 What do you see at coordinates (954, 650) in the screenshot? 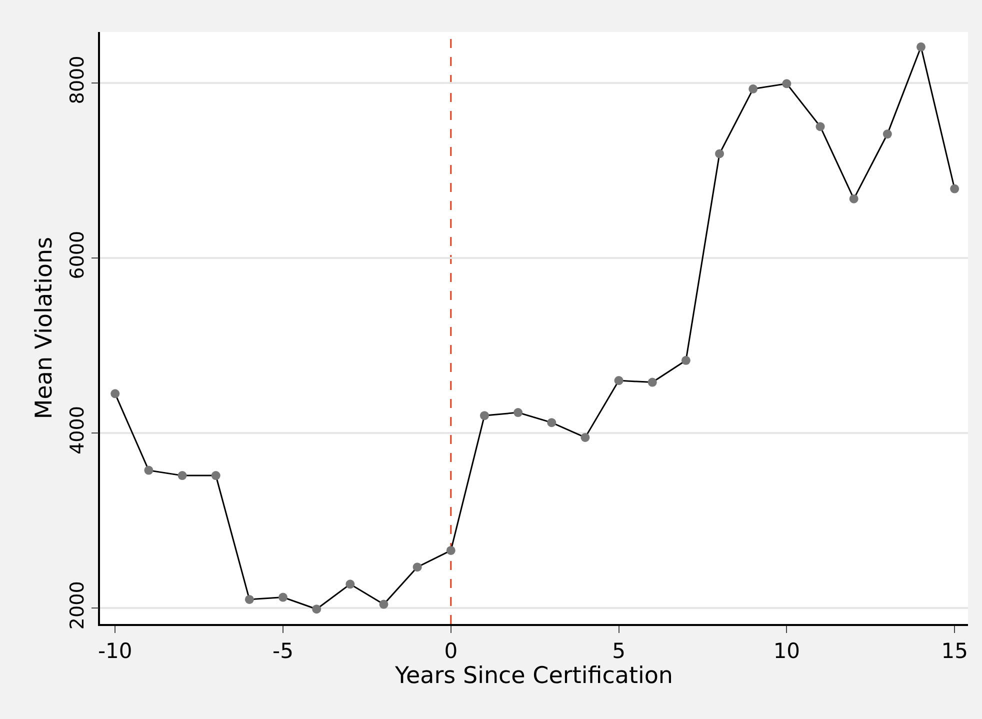
I see `x-tick-label: 15` at bounding box center [954, 650].